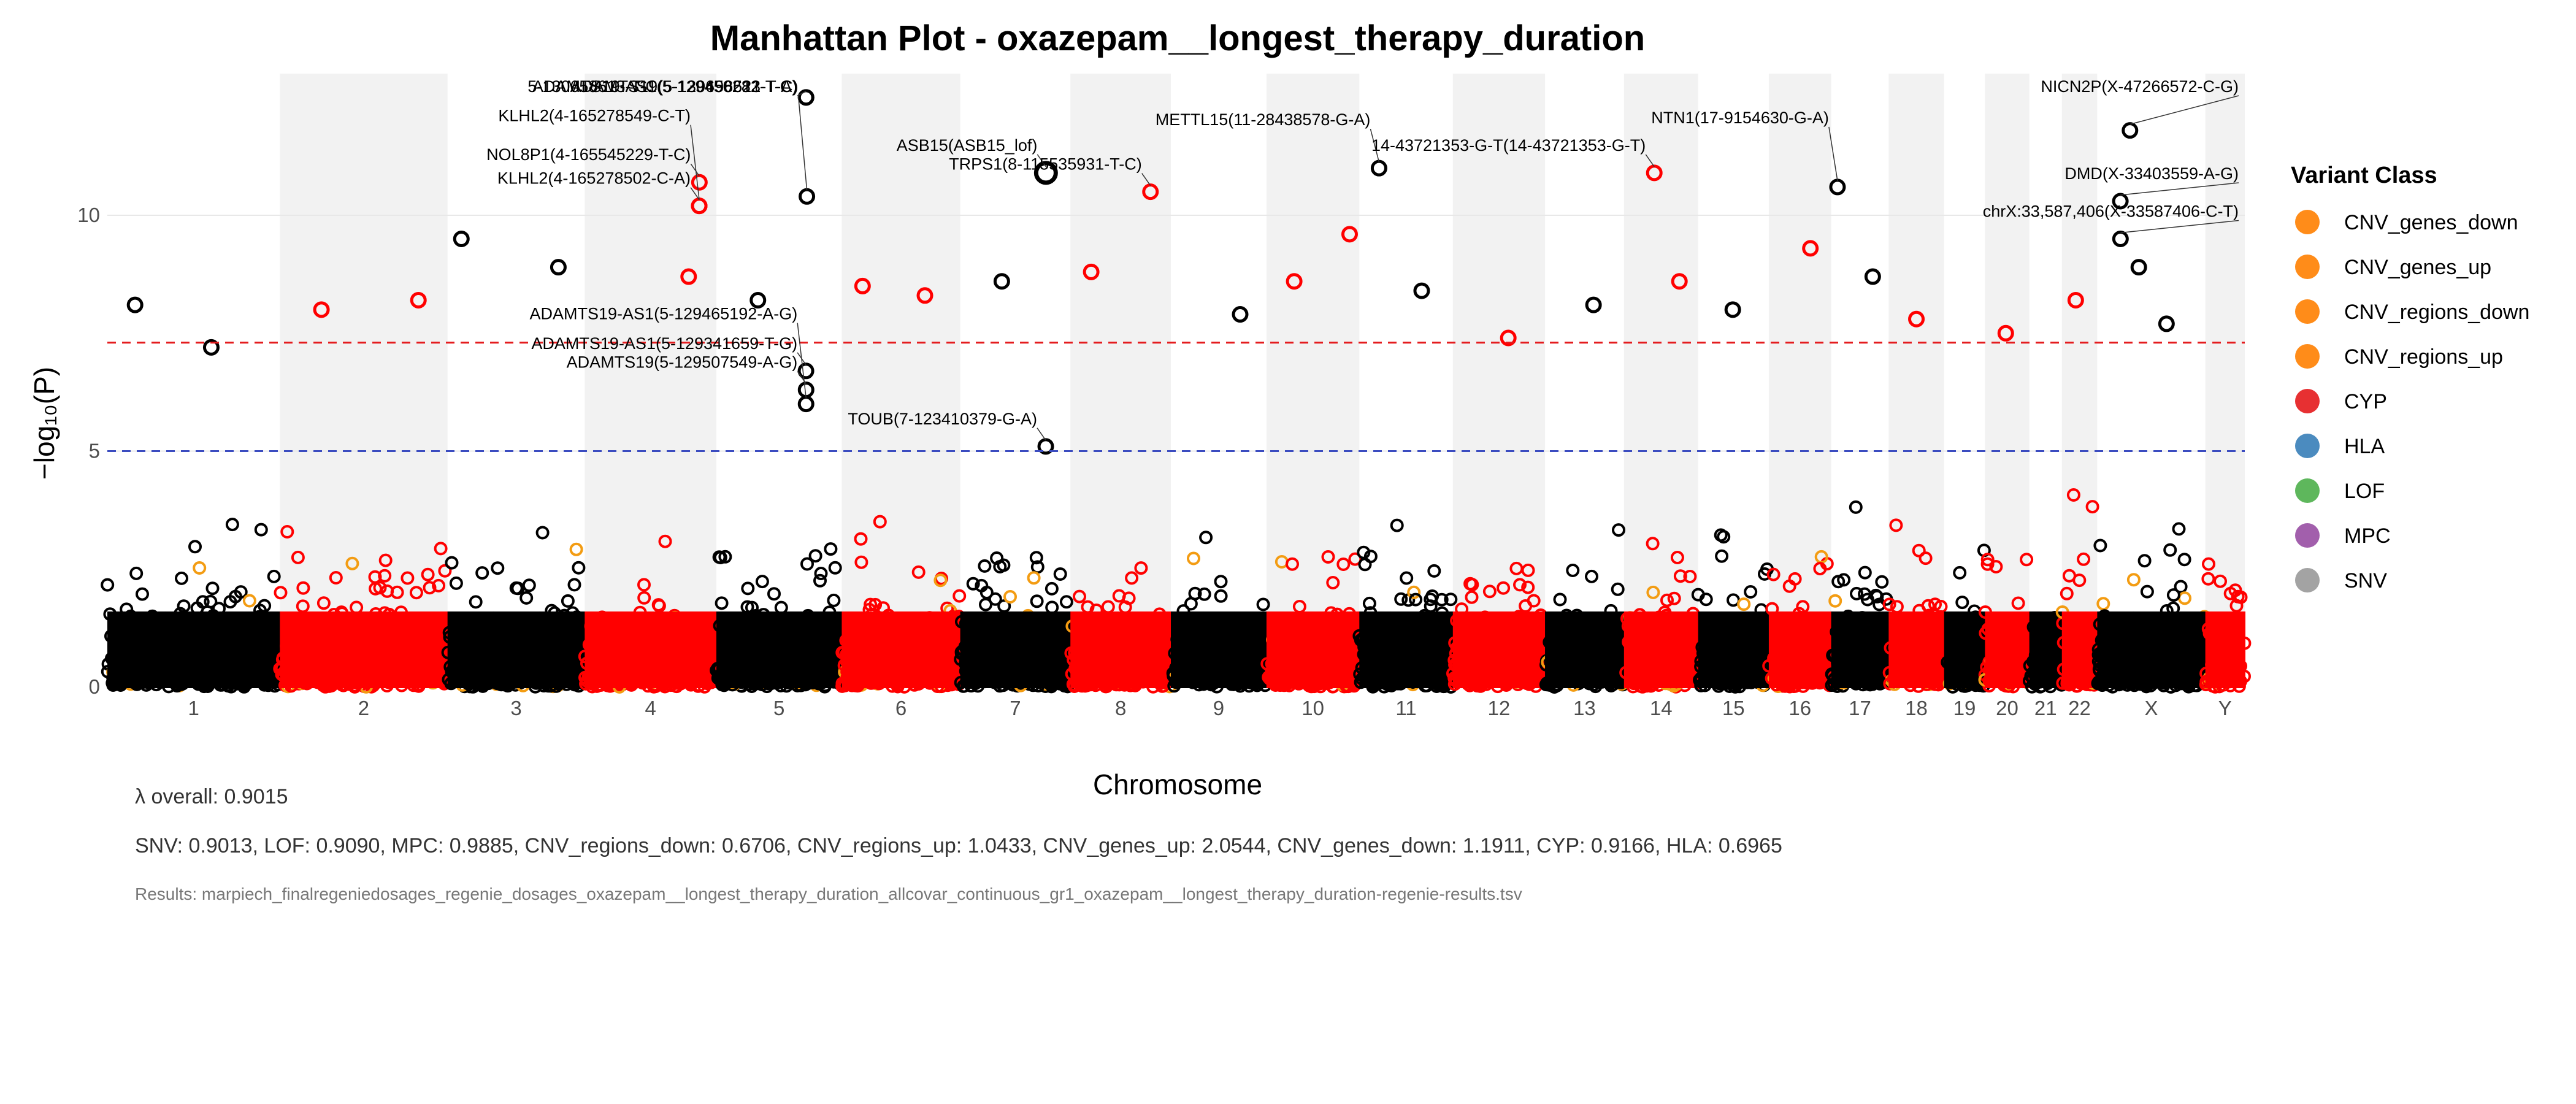 This screenshot has width=2576, height=1104. Describe the element at coordinates (594, 178) in the screenshot. I see `point-label: KLHL2(4-165278502-C-A)` at that location.